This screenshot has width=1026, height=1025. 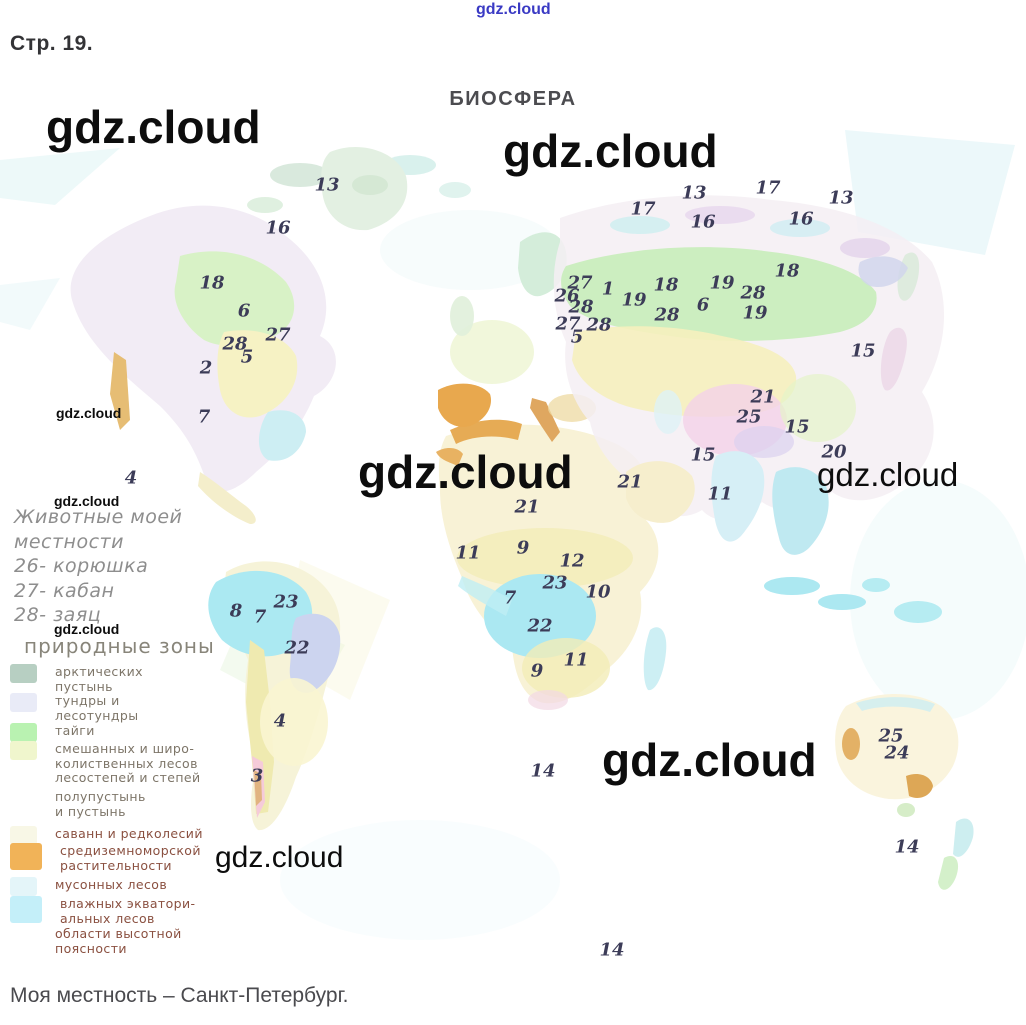 What do you see at coordinates (465, 472) in the screenshot?
I see `watermark-big-mid: gdz.cloud` at bounding box center [465, 472].